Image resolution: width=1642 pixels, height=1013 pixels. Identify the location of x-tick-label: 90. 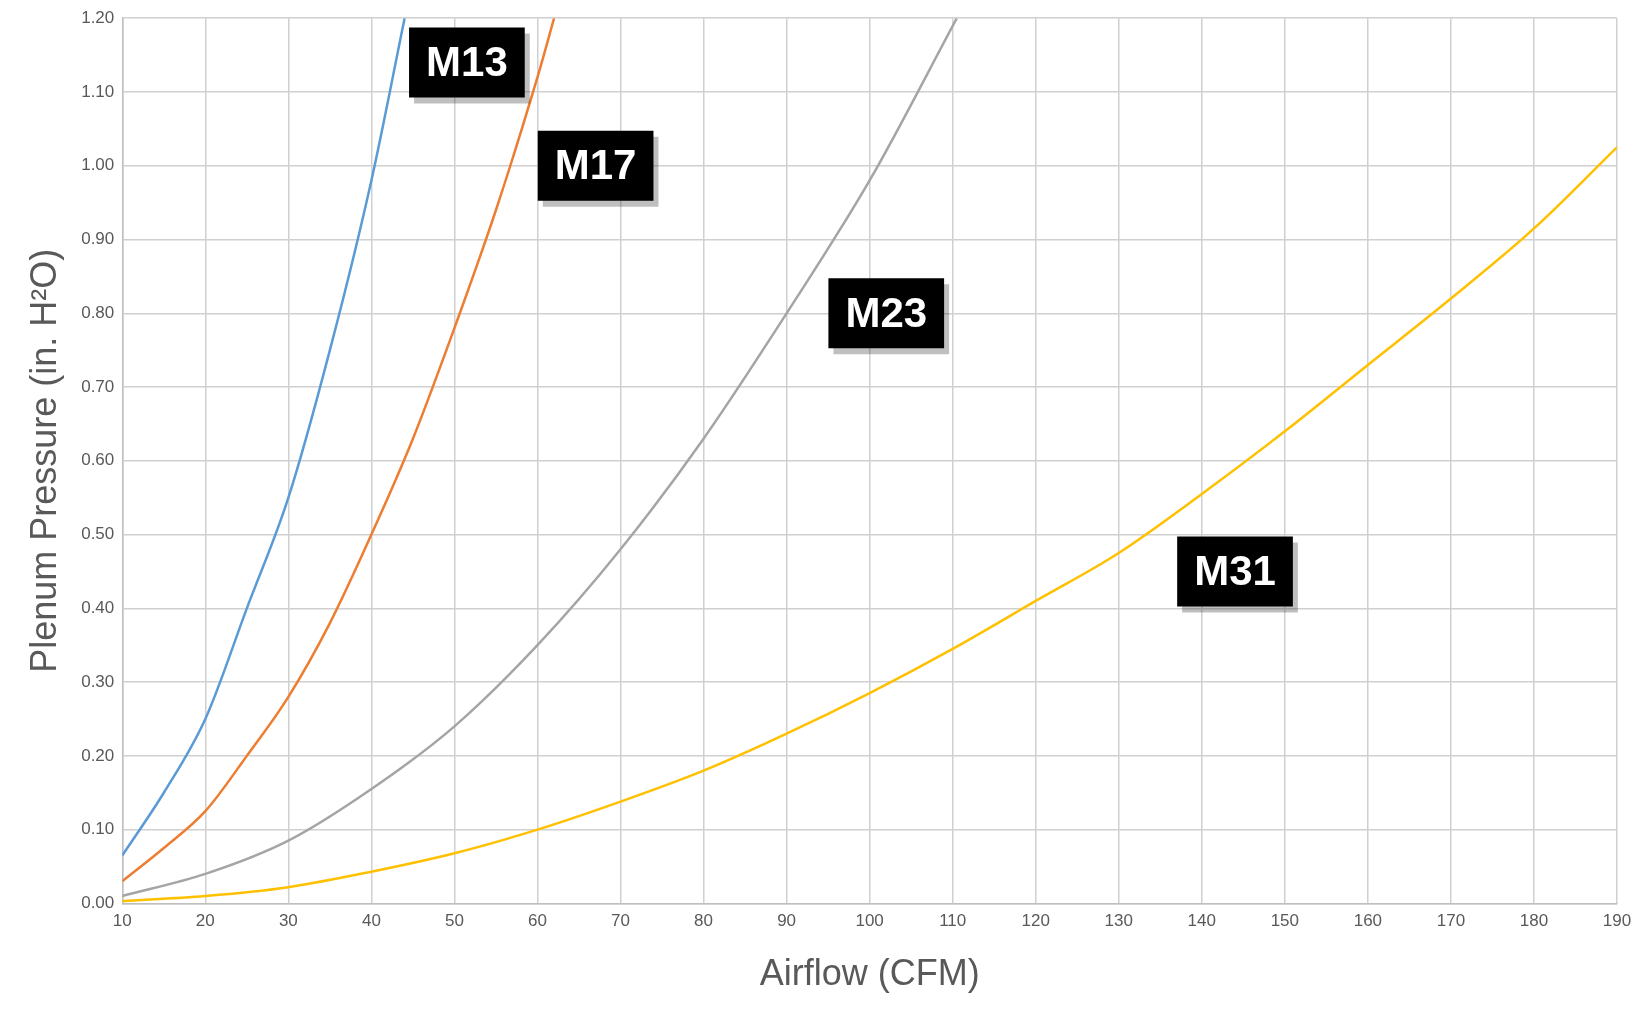
(787, 921).